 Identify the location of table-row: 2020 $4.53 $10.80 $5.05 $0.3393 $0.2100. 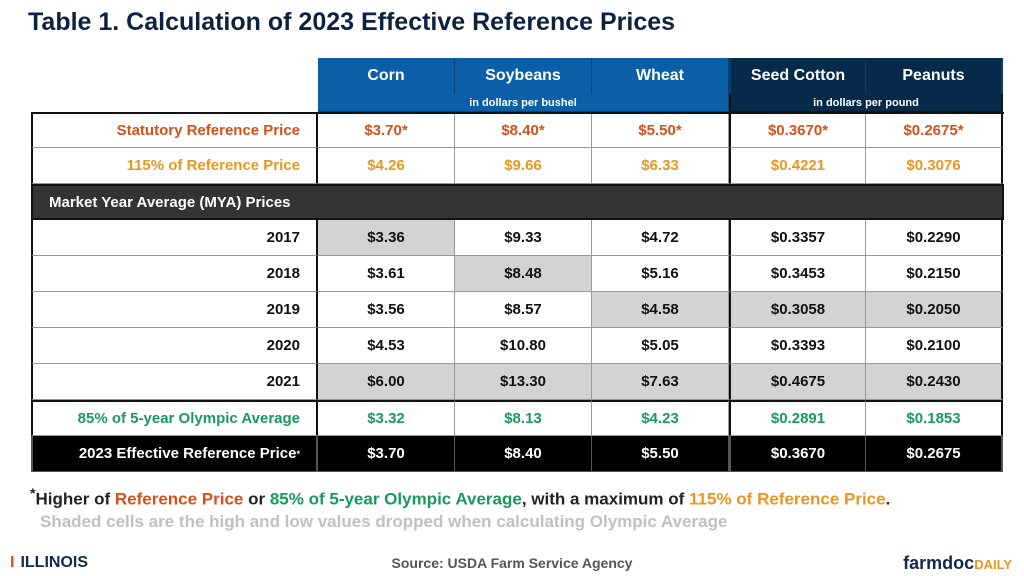
(517, 346).